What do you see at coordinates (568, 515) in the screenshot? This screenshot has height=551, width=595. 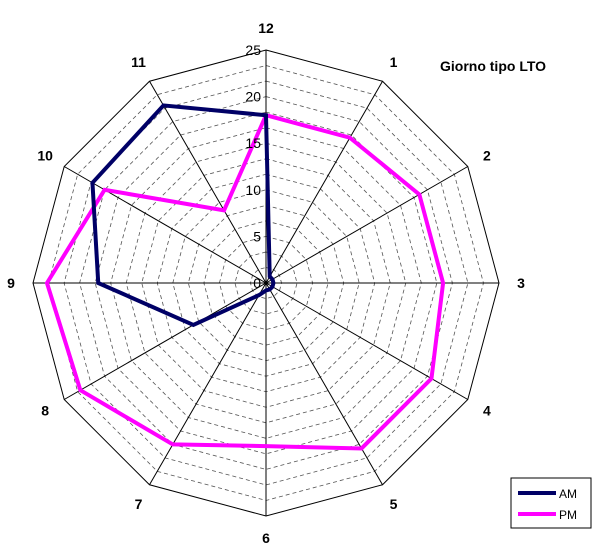 I see `legend-label-pm: PM` at bounding box center [568, 515].